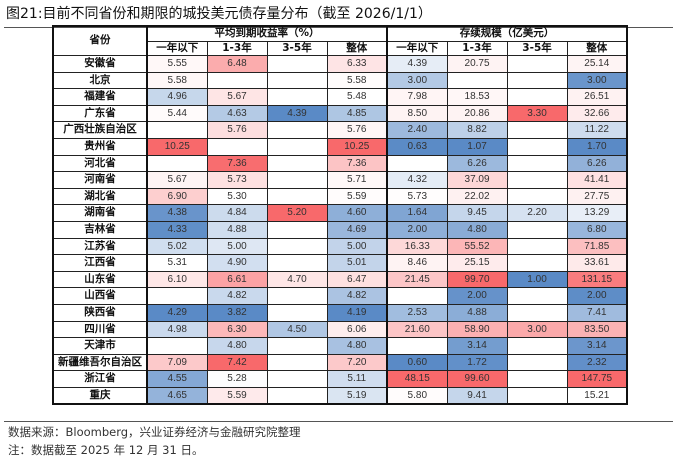  Describe the element at coordinates (417, 113) in the screenshot. I see `heatmap-cell: 8.50` at that location.